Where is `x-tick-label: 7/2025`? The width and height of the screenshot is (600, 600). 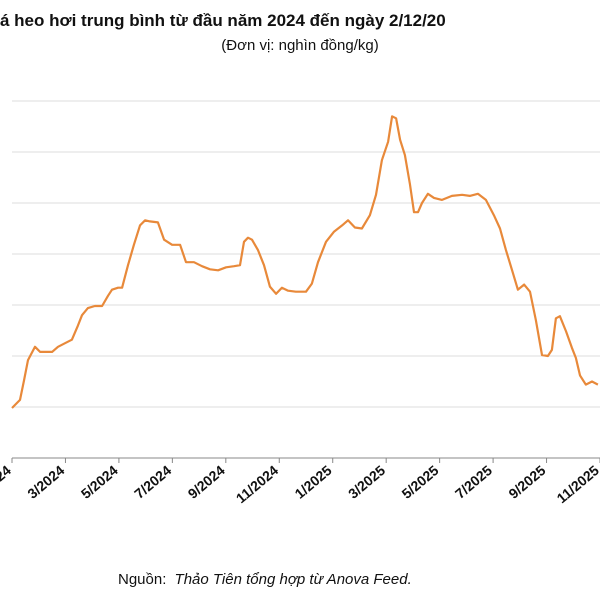
x-tick-label: 7/2025 is located at coordinates (473, 482).